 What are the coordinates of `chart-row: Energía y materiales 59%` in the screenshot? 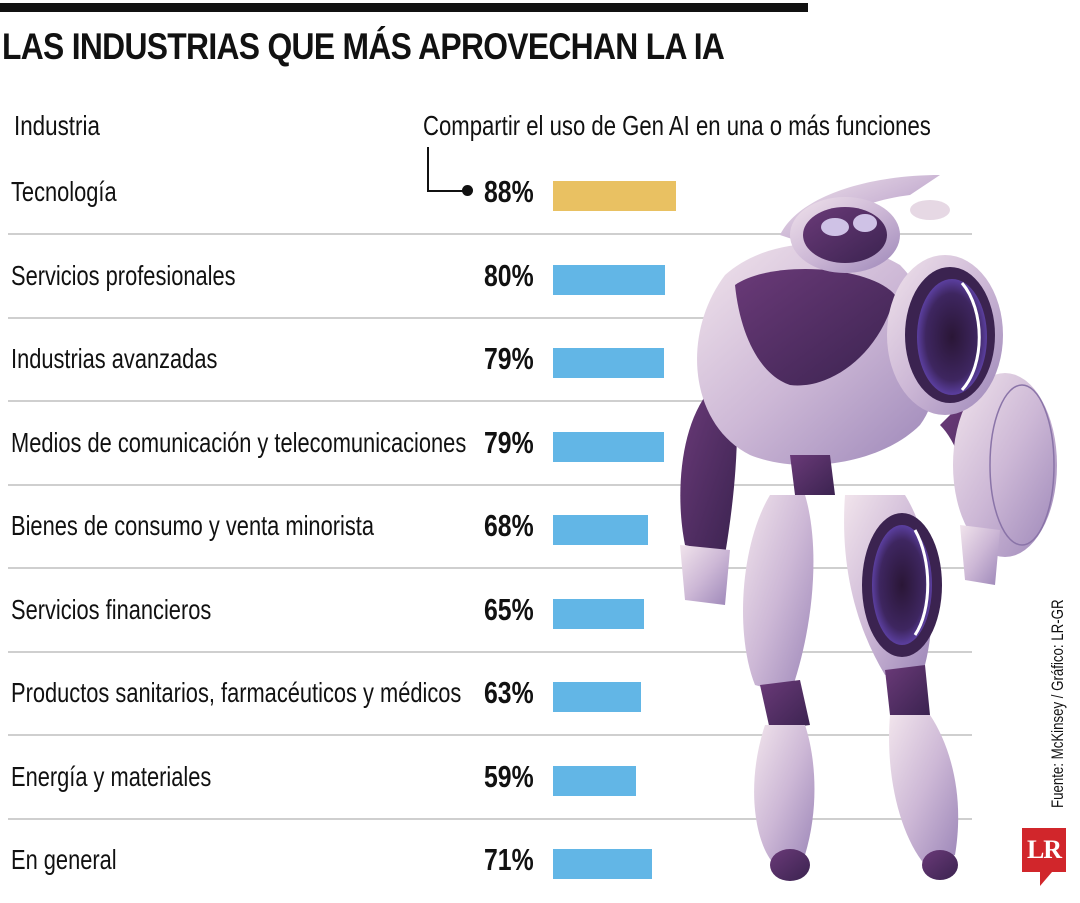 It's located at (486, 778).